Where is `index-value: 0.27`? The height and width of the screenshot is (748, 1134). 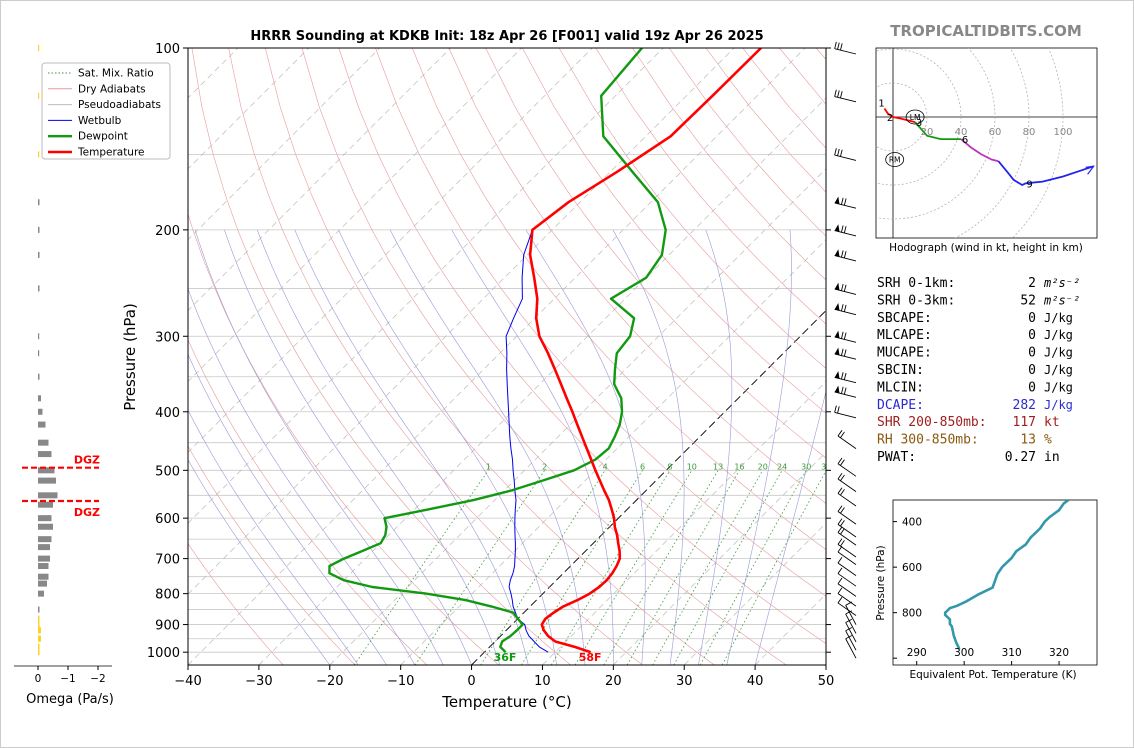 index-value: 0.27 is located at coordinates (1020, 457).